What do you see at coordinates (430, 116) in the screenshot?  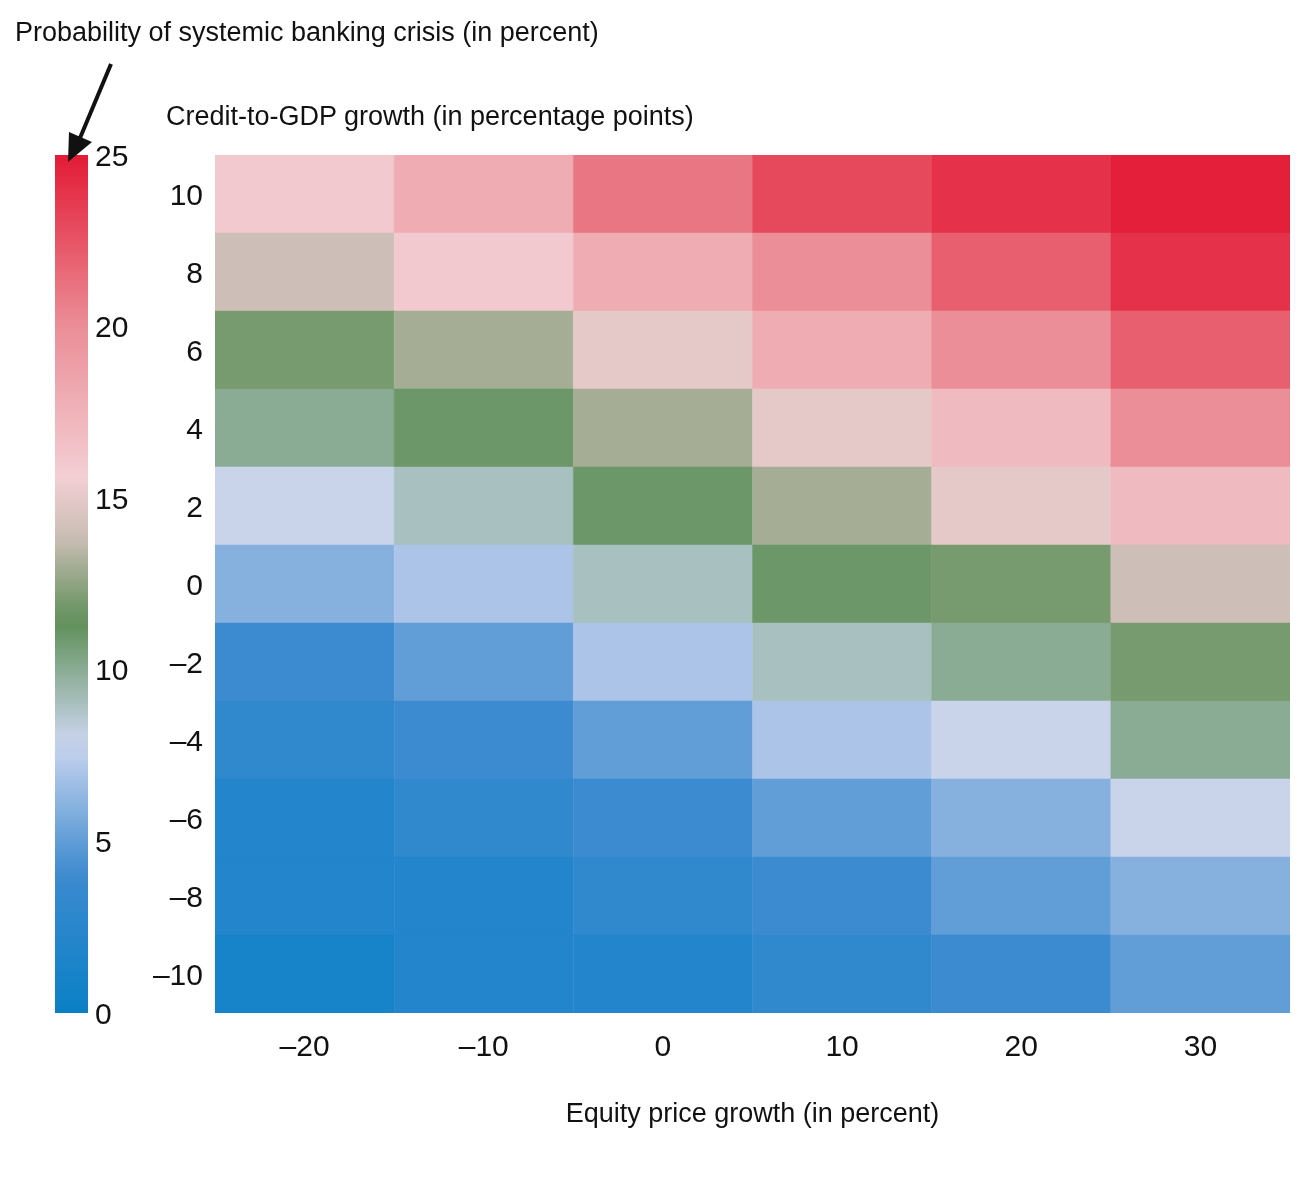 I see `y-axis-title: Credit-to-GDP growth (in percentage points)` at bounding box center [430, 116].